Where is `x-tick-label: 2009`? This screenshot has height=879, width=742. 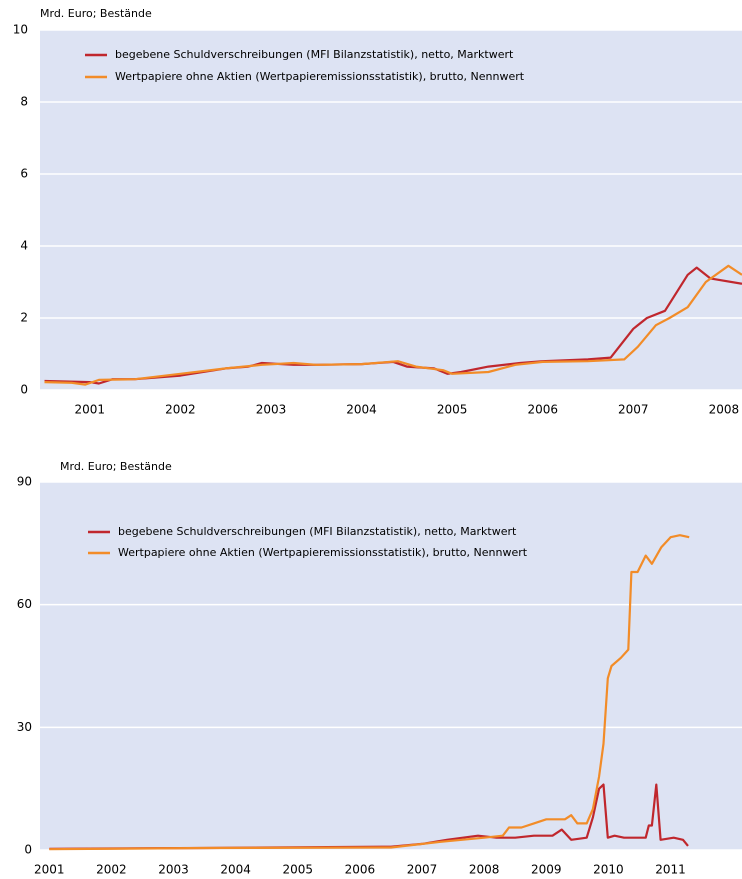
x-tick-label: 2009 is located at coordinates (546, 870).